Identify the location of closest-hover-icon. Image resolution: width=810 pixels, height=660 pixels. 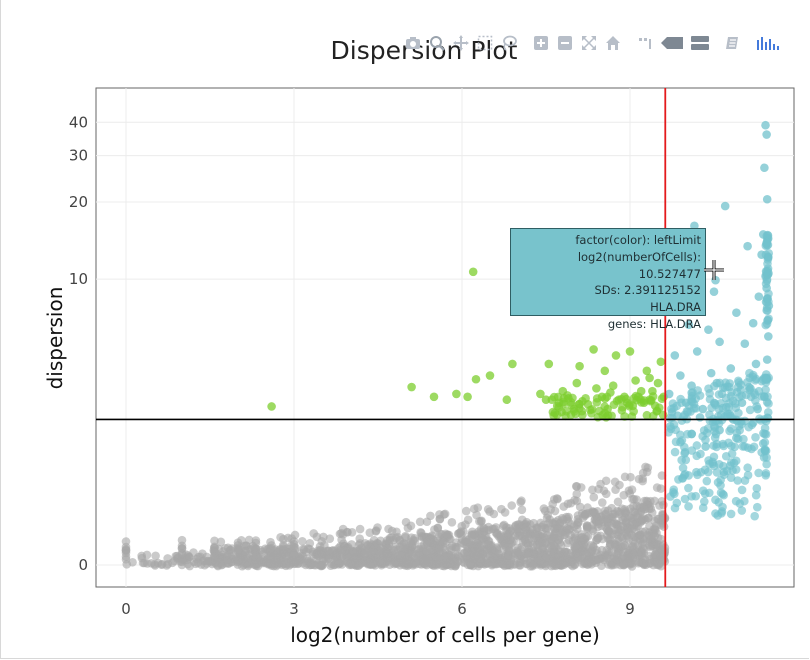
(672, 43).